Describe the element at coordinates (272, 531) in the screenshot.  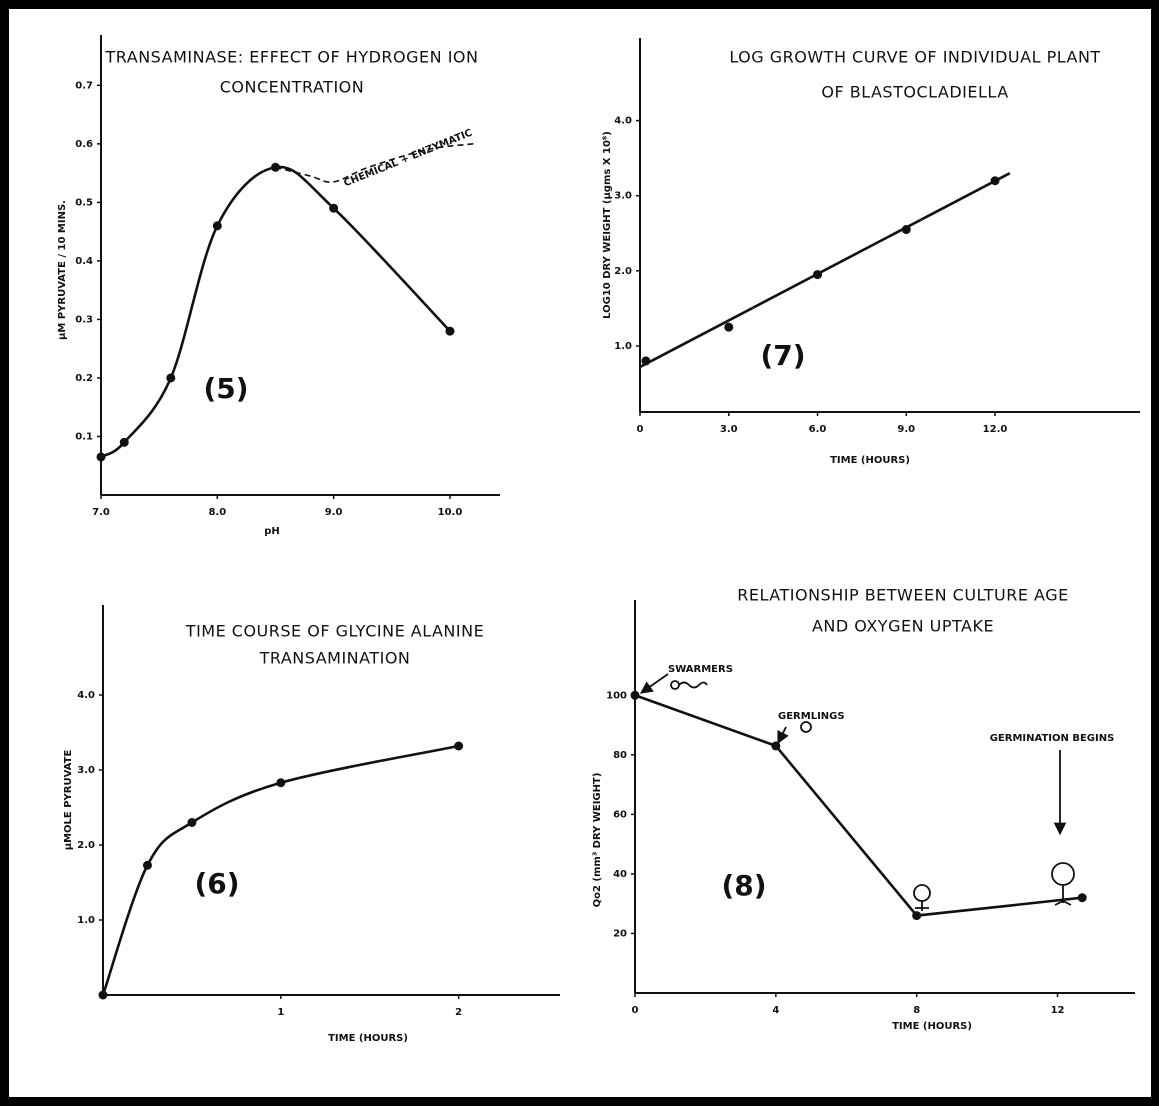
I see `x-axis-label: pH` at that location.